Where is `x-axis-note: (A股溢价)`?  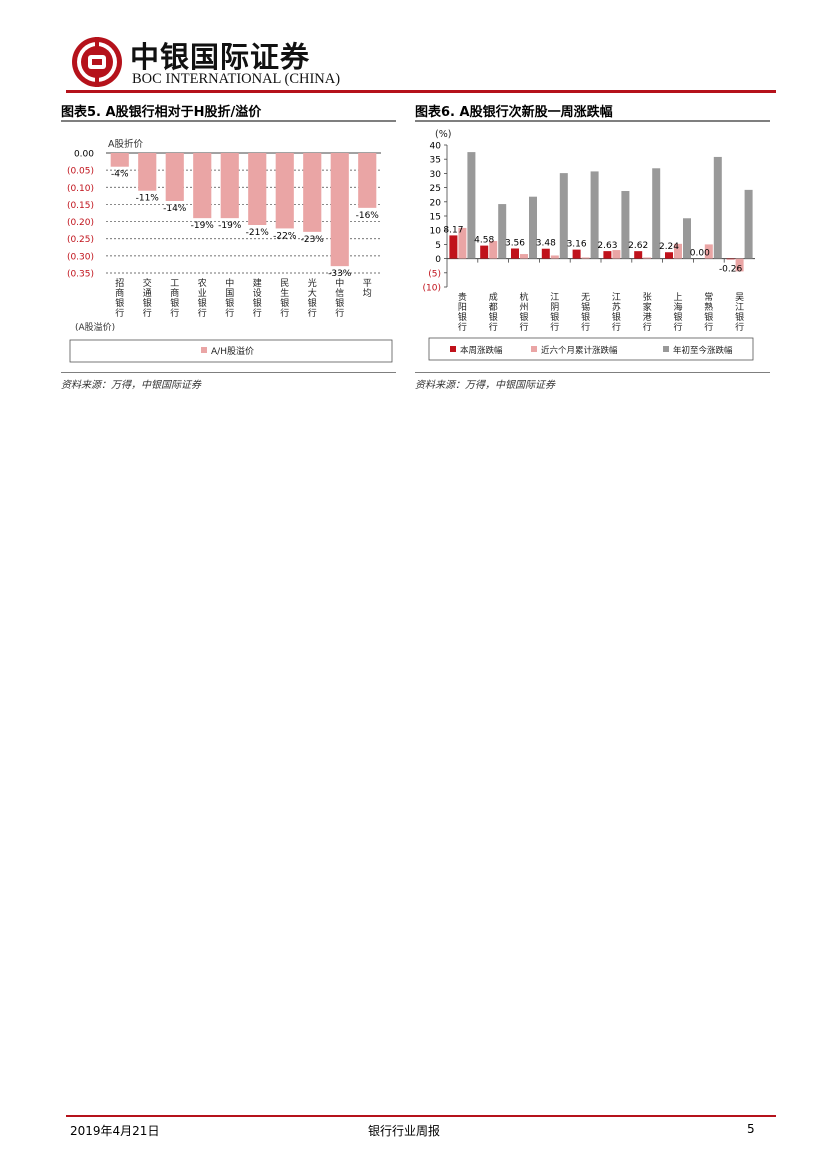 x-axis-note: (A股溢价) is located at coordinates (95, 327).